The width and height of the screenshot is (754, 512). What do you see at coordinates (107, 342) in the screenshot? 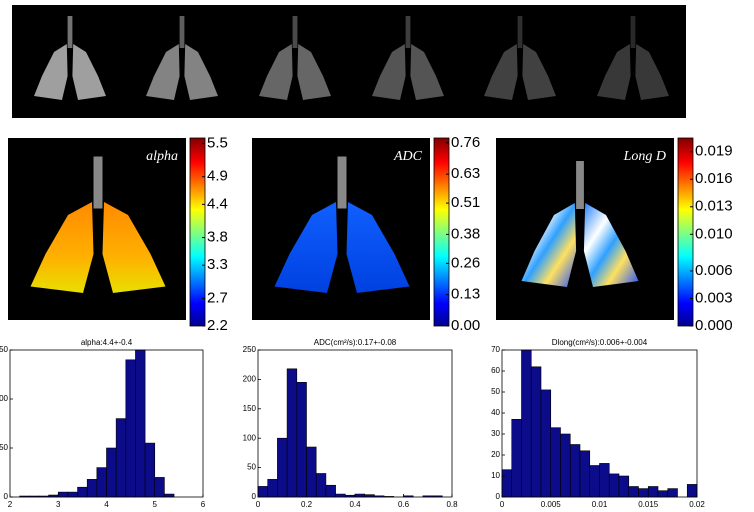
I see `chart-title: alpha:4.4+-0.4` at bounding box center [107, 342].